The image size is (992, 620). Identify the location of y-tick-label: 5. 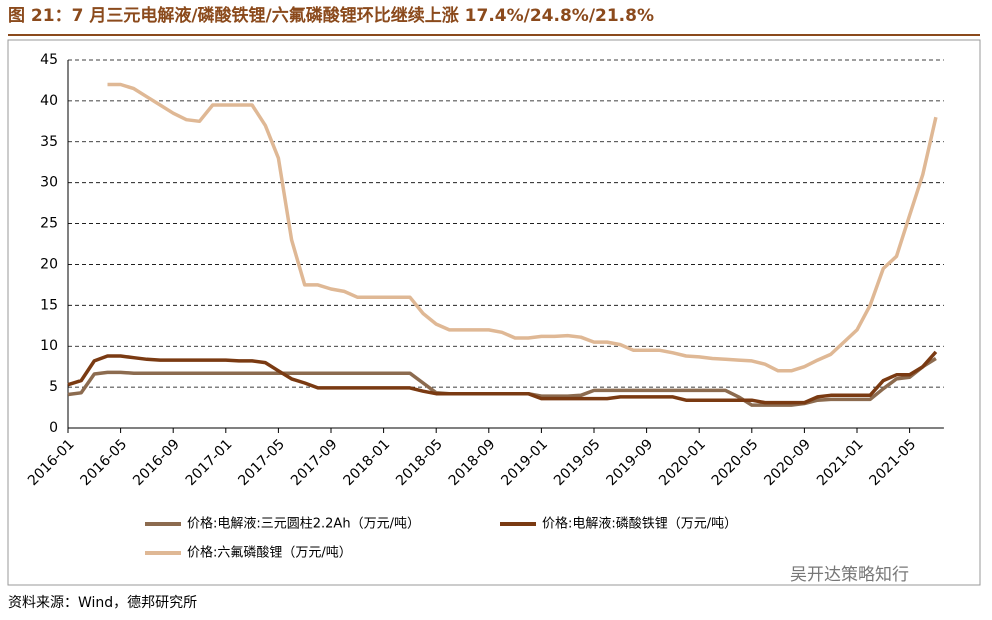
(53, 387).